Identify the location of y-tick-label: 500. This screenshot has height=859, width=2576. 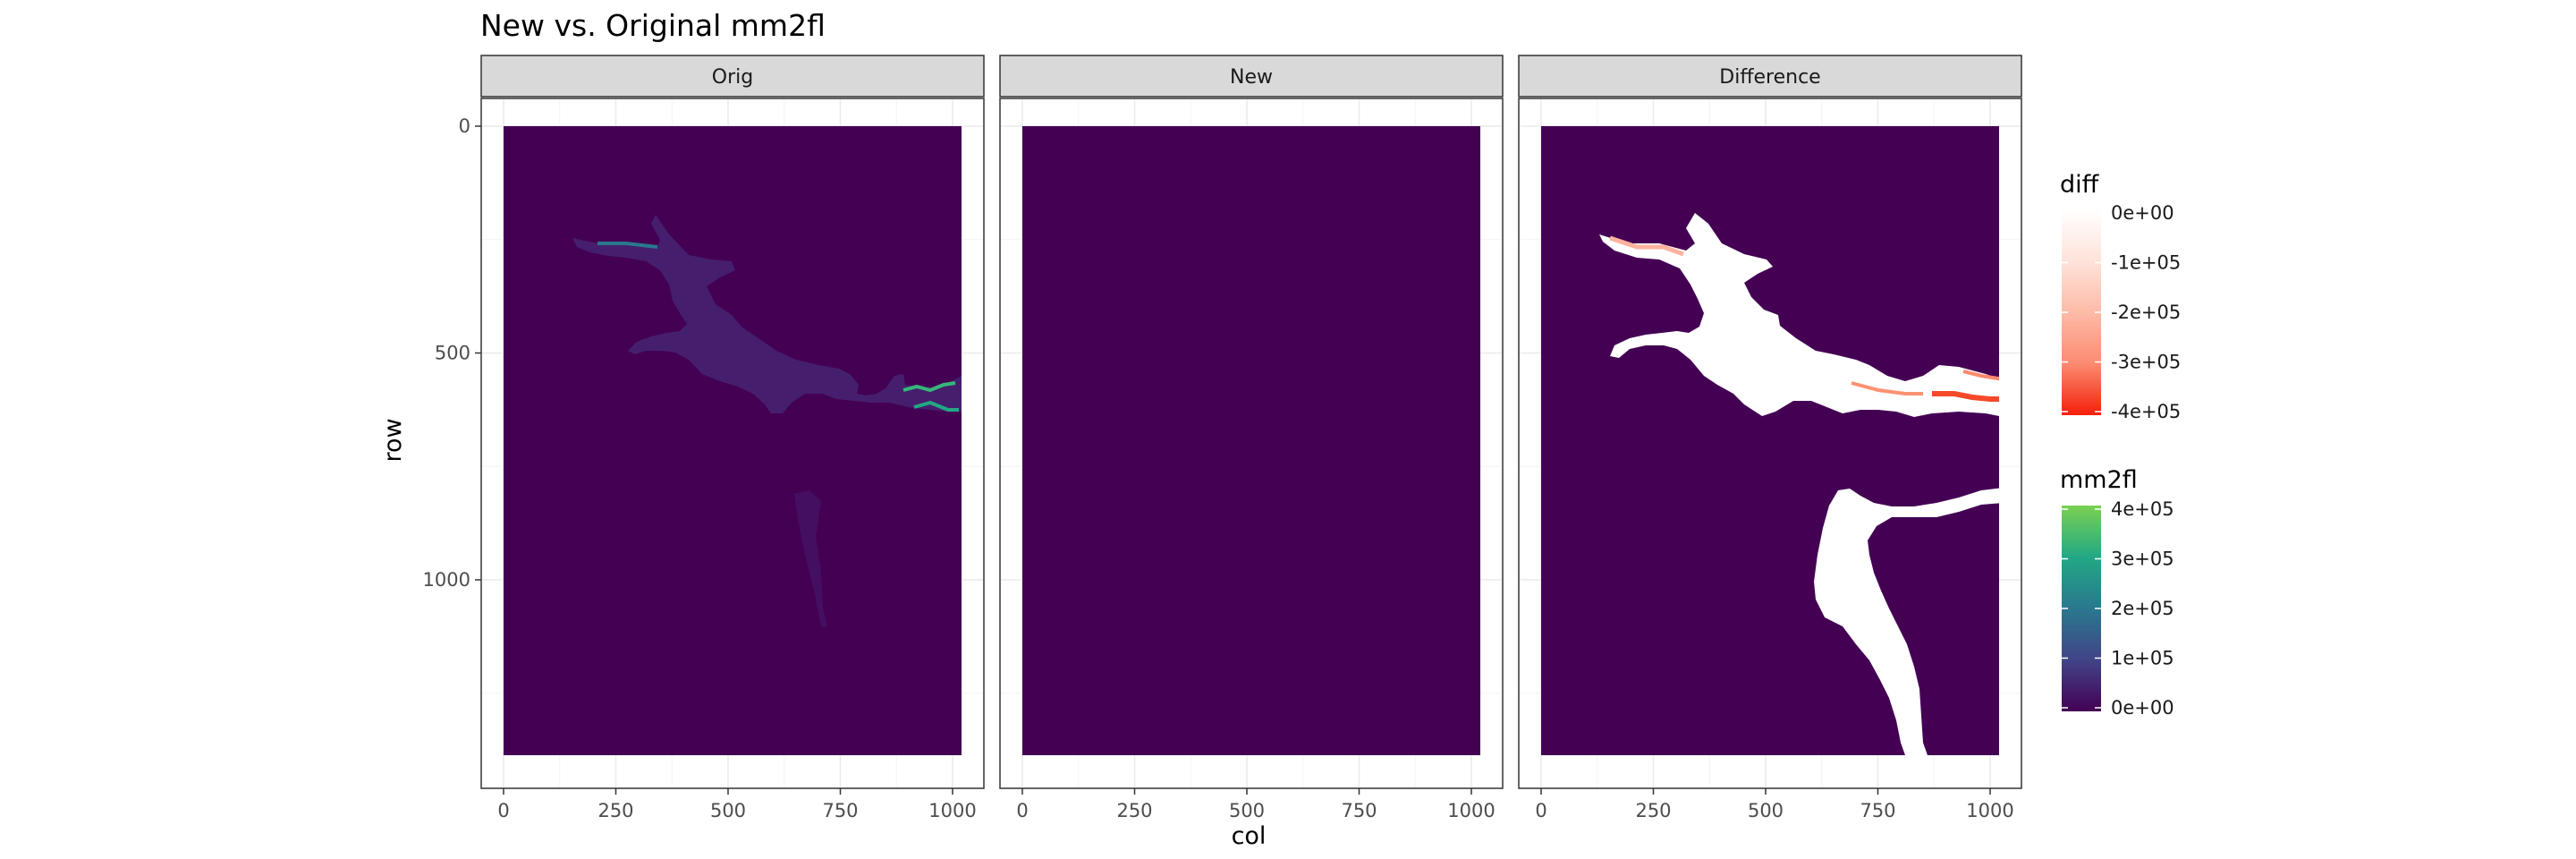
(452, 353).